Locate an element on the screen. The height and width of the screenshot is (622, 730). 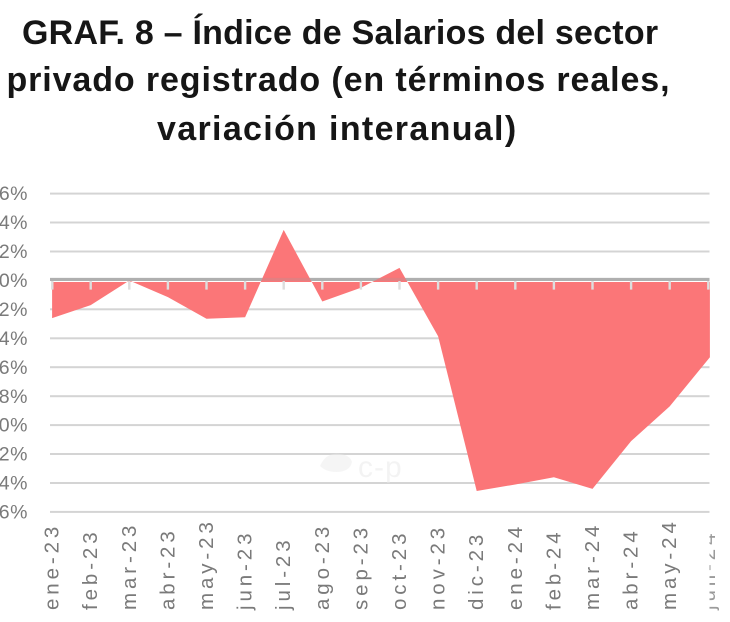
svg-text: -6% is located at coordinates (14, 368).